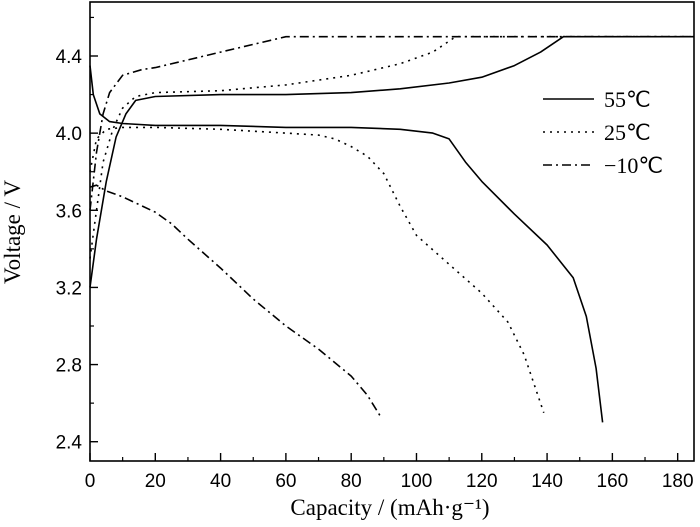 The image size is (700, 527). Describe the element at coordinates (389, 507) in the screenshot. I see `x-axis-label: Capacity / (mAh·g⁻¹)` at that location.